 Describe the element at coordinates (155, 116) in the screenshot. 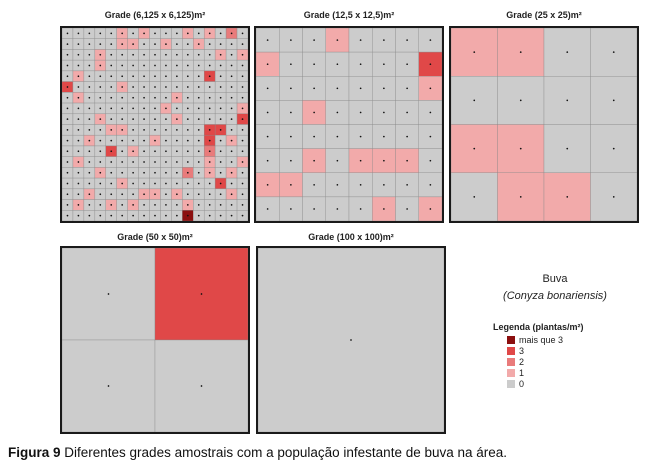

I see `panel-grid-6125: Grade (6,125 x 6,125)m²` at that location.